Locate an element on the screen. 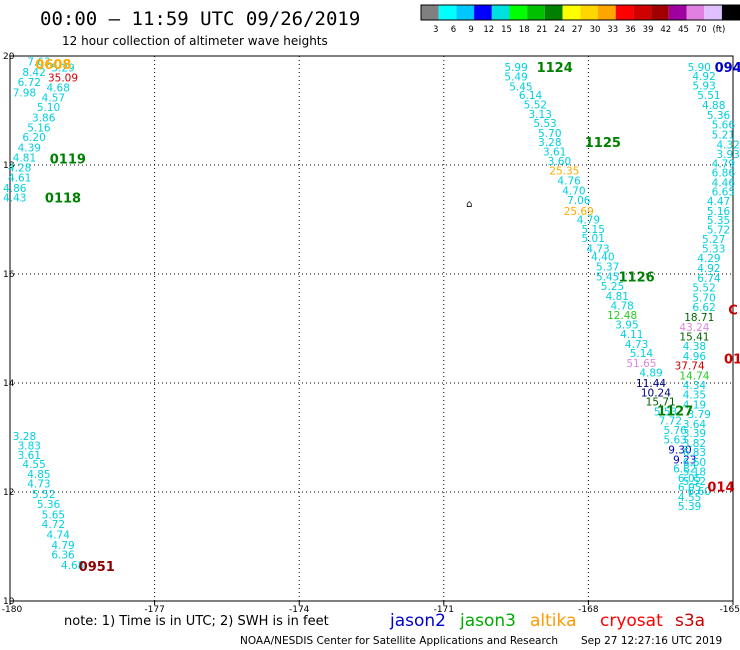 Image resolution: width=740 pixels, height=650 pixels. pass-time-label: 094 is located at coordinates (727, 68).